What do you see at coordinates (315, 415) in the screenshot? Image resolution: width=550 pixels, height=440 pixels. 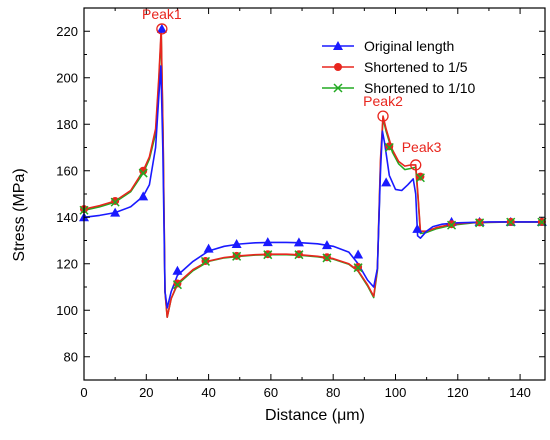 I see `x-axis-label: Distance (μm)` at bounding box center [315, 415].